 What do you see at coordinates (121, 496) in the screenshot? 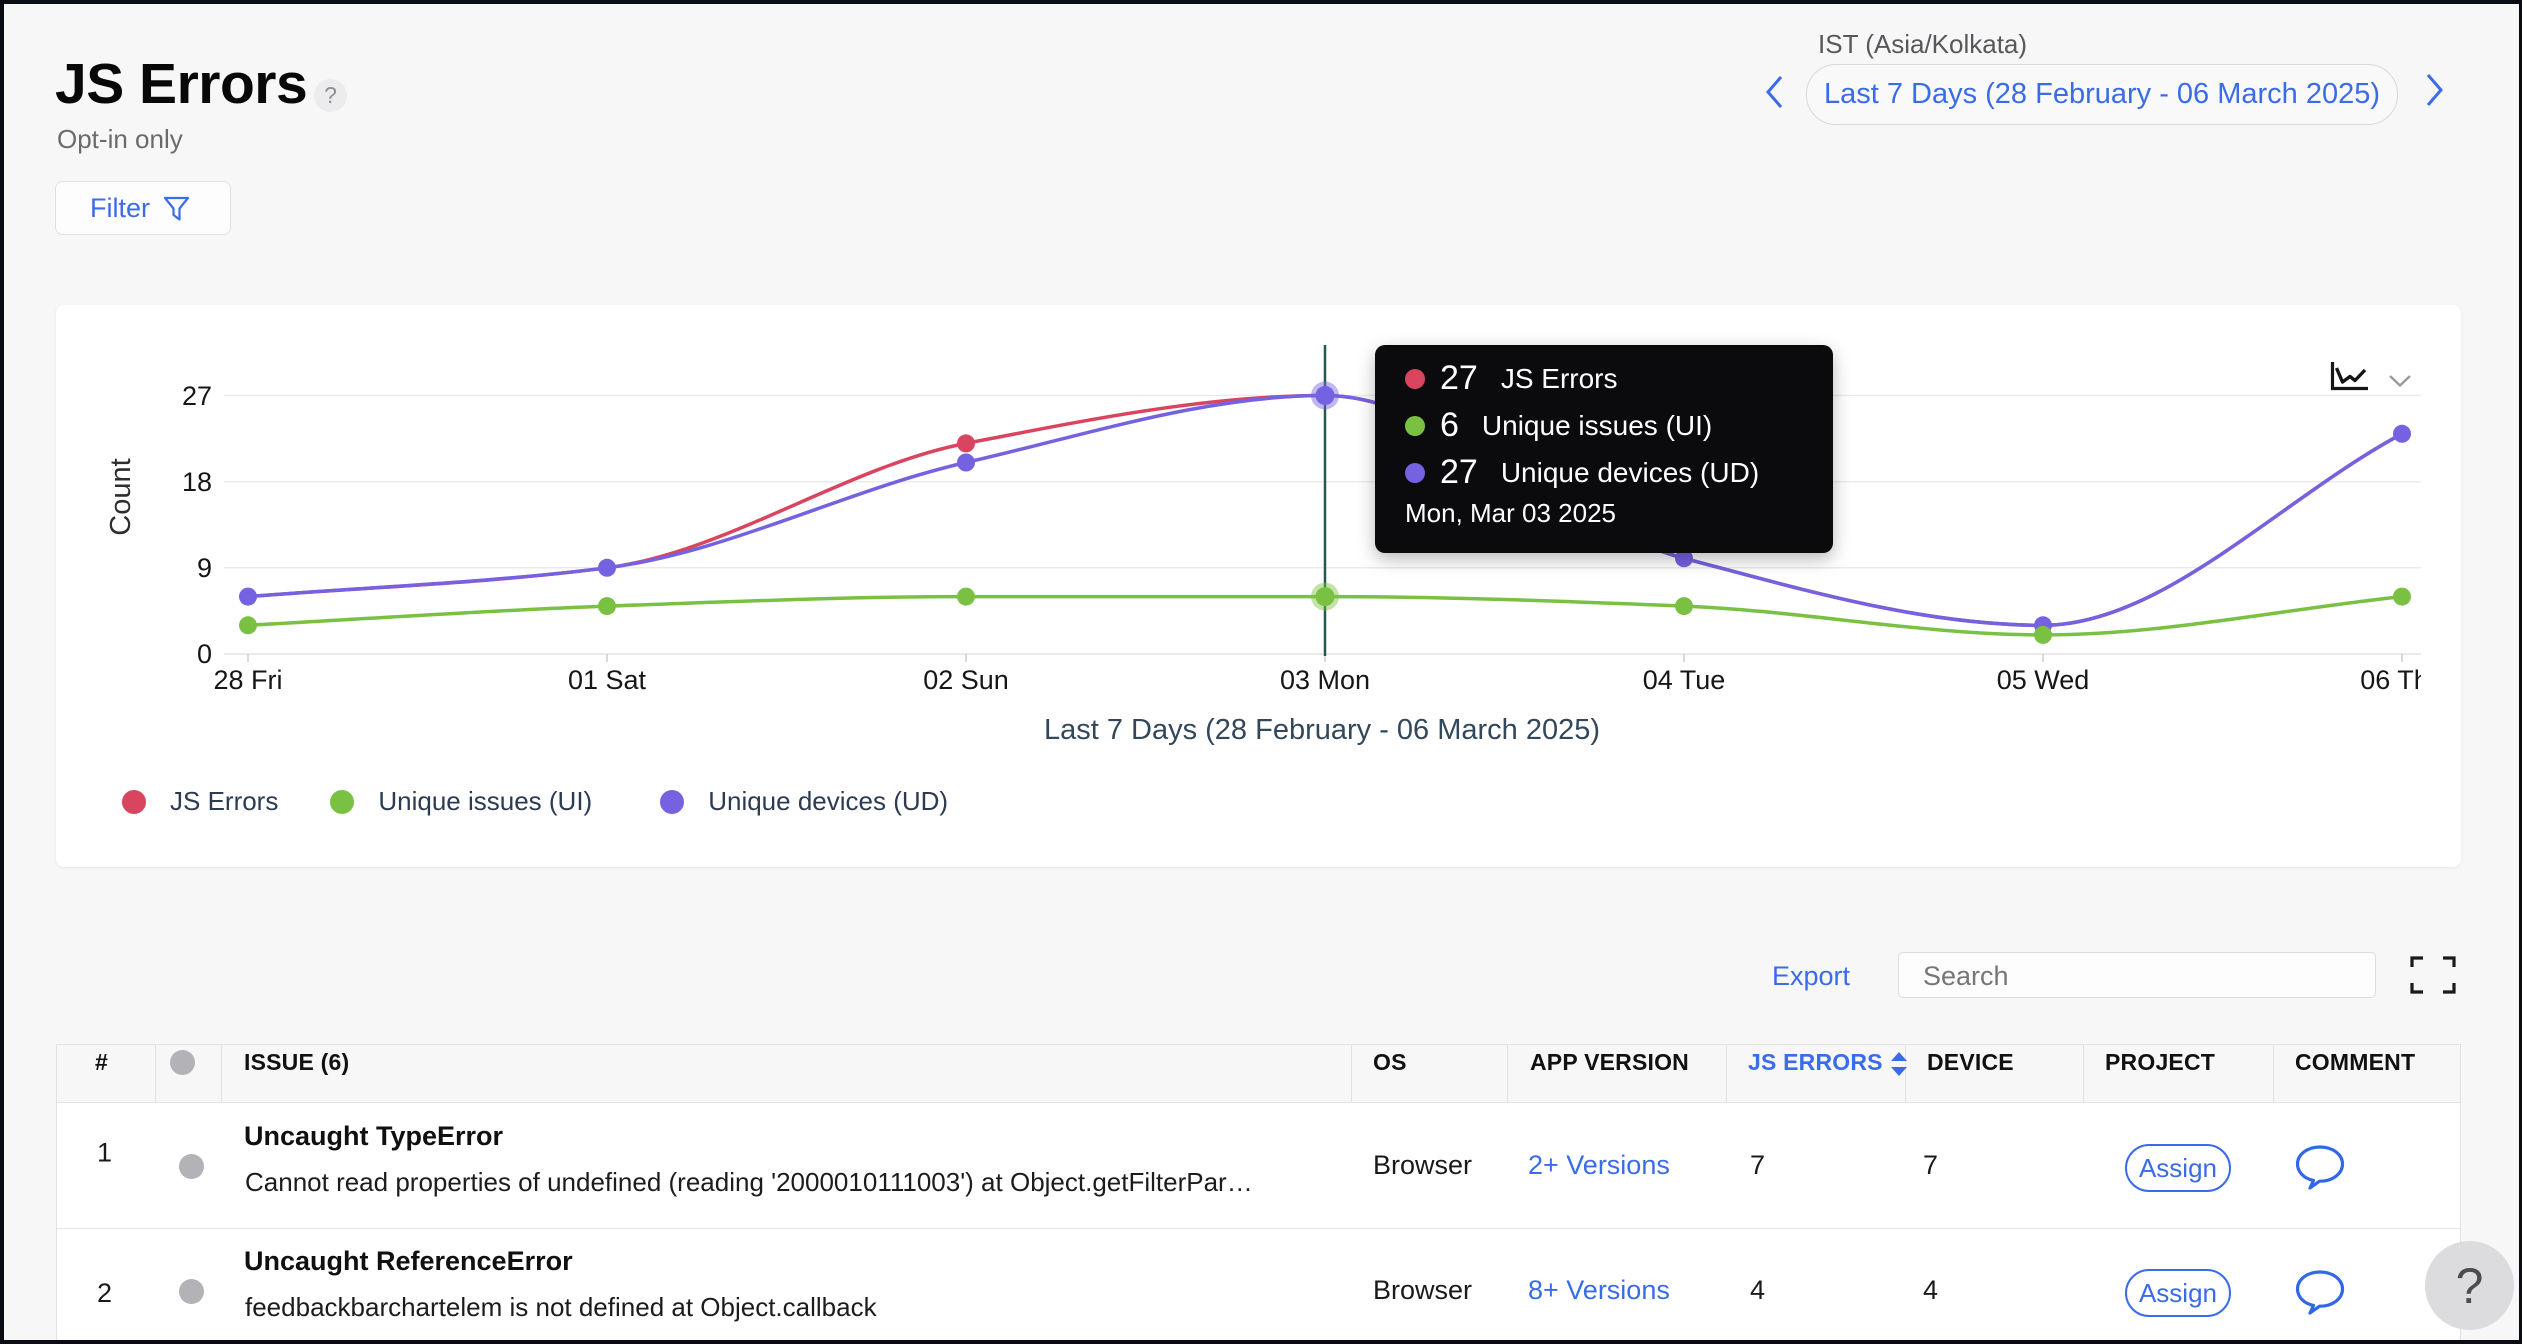
I see `svg-text: Count` at bounding box center [121, 496].